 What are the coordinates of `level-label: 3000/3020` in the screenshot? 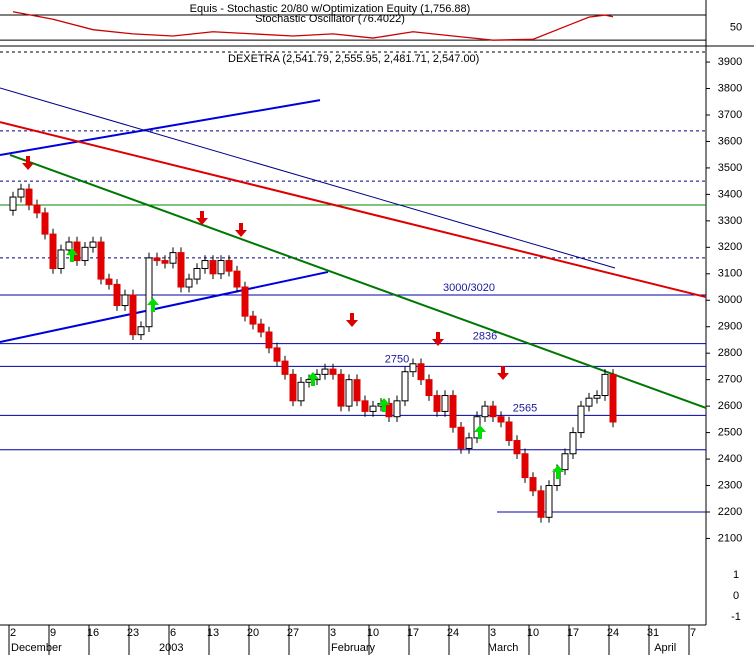 It's located at (469, 288).